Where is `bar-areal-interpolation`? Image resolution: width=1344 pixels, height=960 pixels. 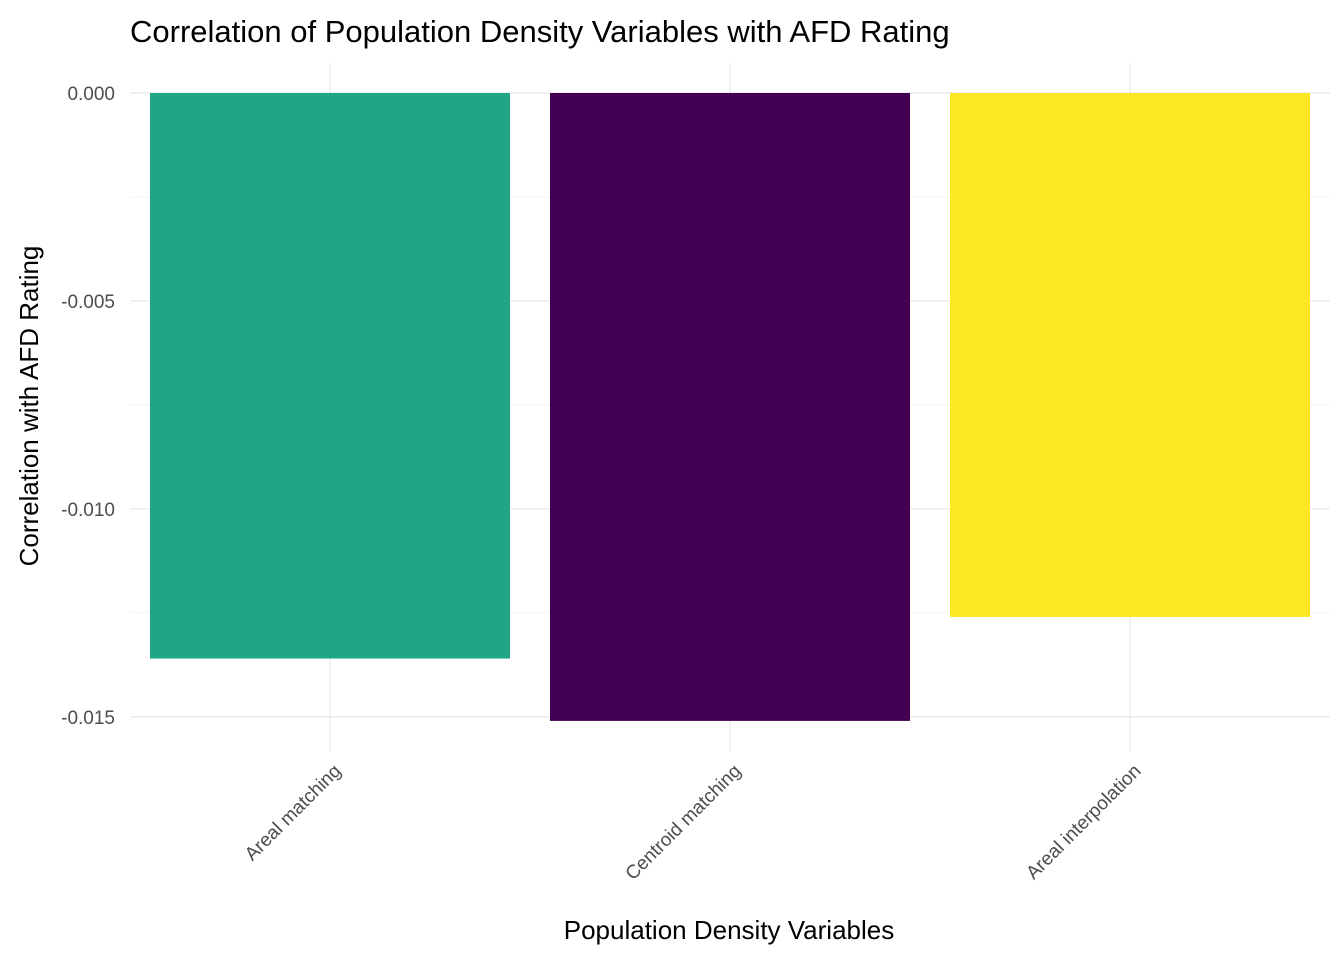 bar-areal-interpolation is located at coordinates (1130, 355).